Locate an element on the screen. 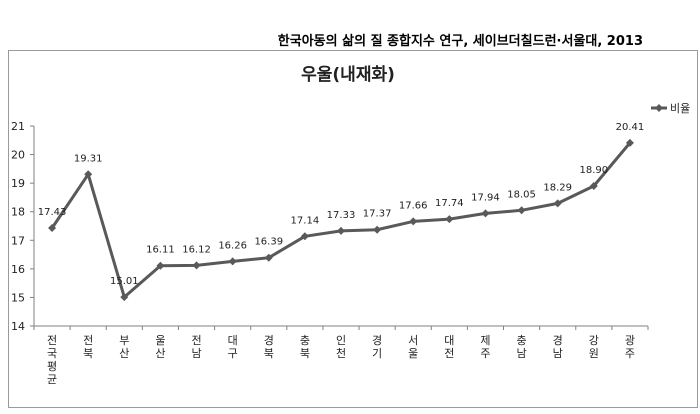  data-label: 16.11 is located at coordinates (160, 250).